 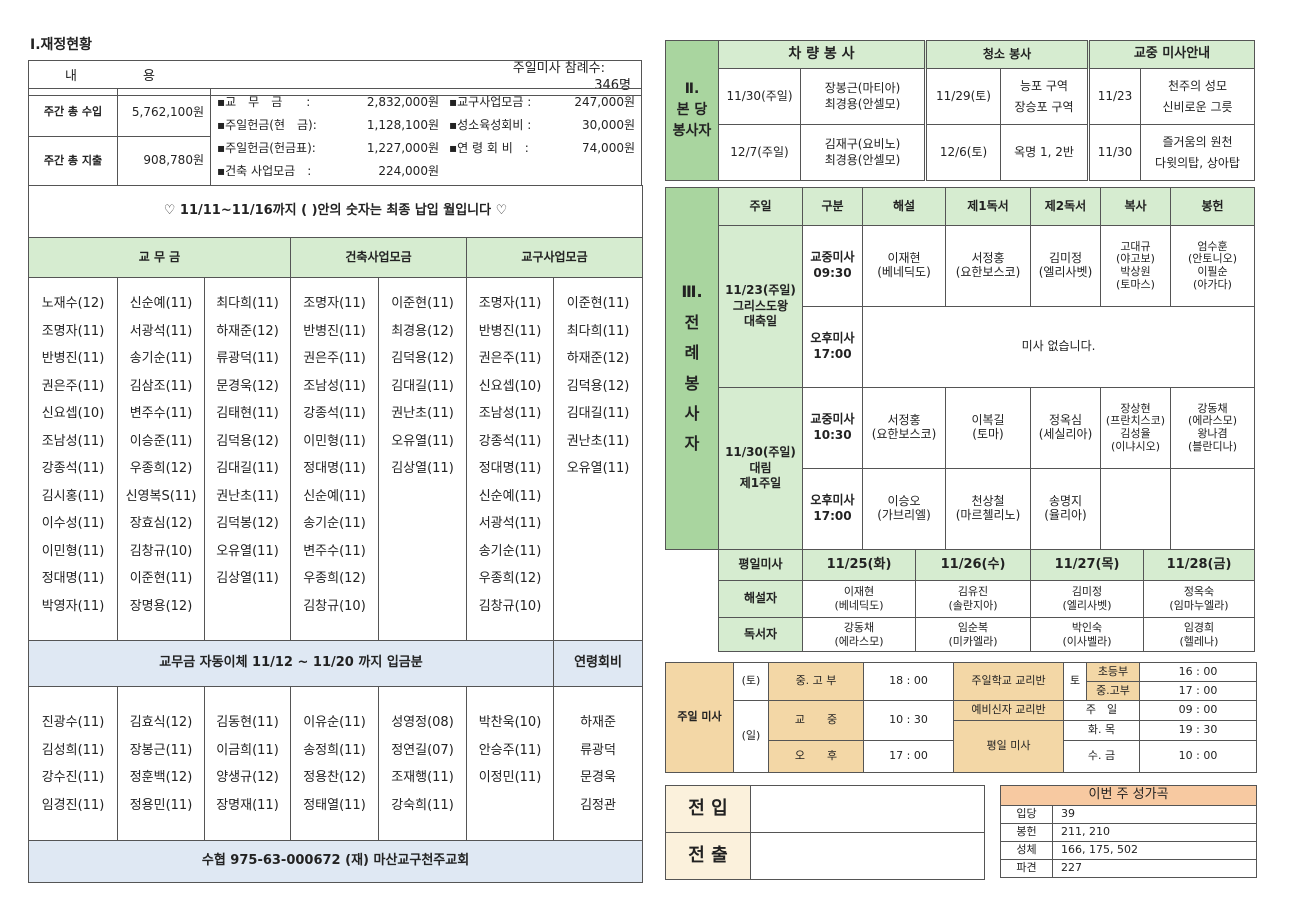 What do you see at coordinates (692, 131) in the screenshot?
I see `section-side: 봉사자` at bounding box center [692, 131].